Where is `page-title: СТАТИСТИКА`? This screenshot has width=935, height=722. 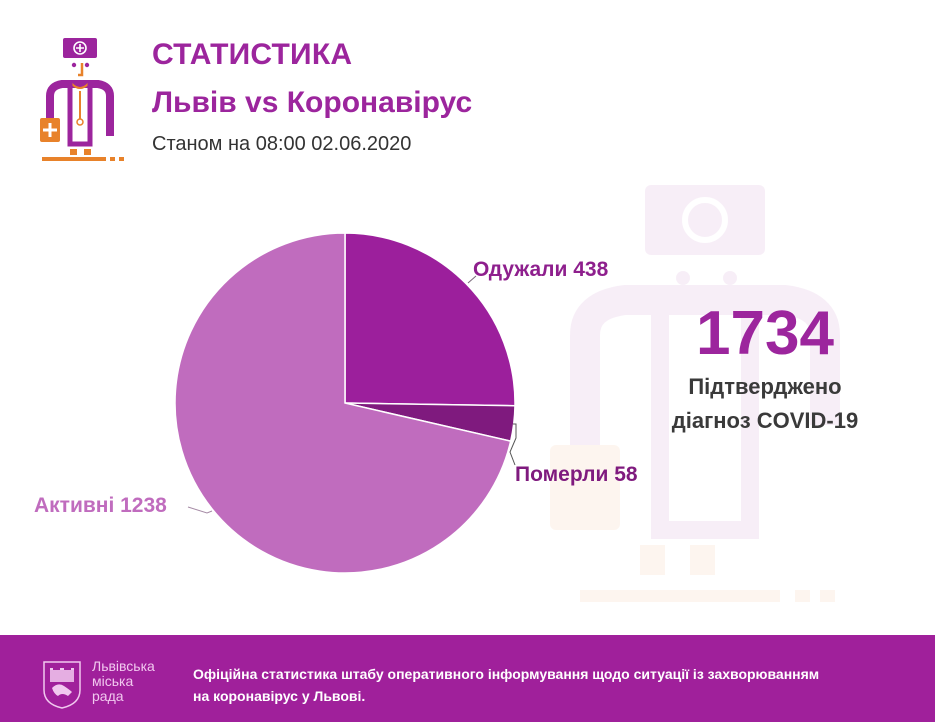
page-title: СТАТИСТИКА is located at coordinates (252, 54).